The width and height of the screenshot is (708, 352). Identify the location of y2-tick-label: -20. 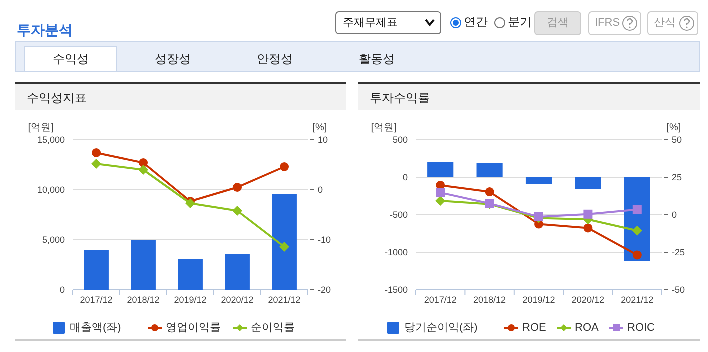
(325, 290).